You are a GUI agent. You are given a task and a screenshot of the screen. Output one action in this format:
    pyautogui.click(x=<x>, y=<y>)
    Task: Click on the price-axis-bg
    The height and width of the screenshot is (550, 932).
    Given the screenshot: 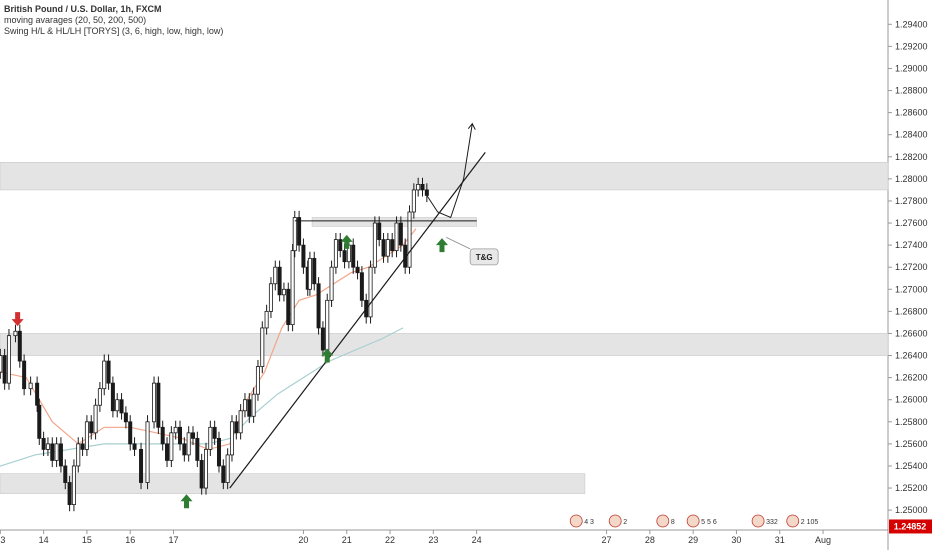 What is the action you would take?
    pyautogui.click(x=910, y=275)
    